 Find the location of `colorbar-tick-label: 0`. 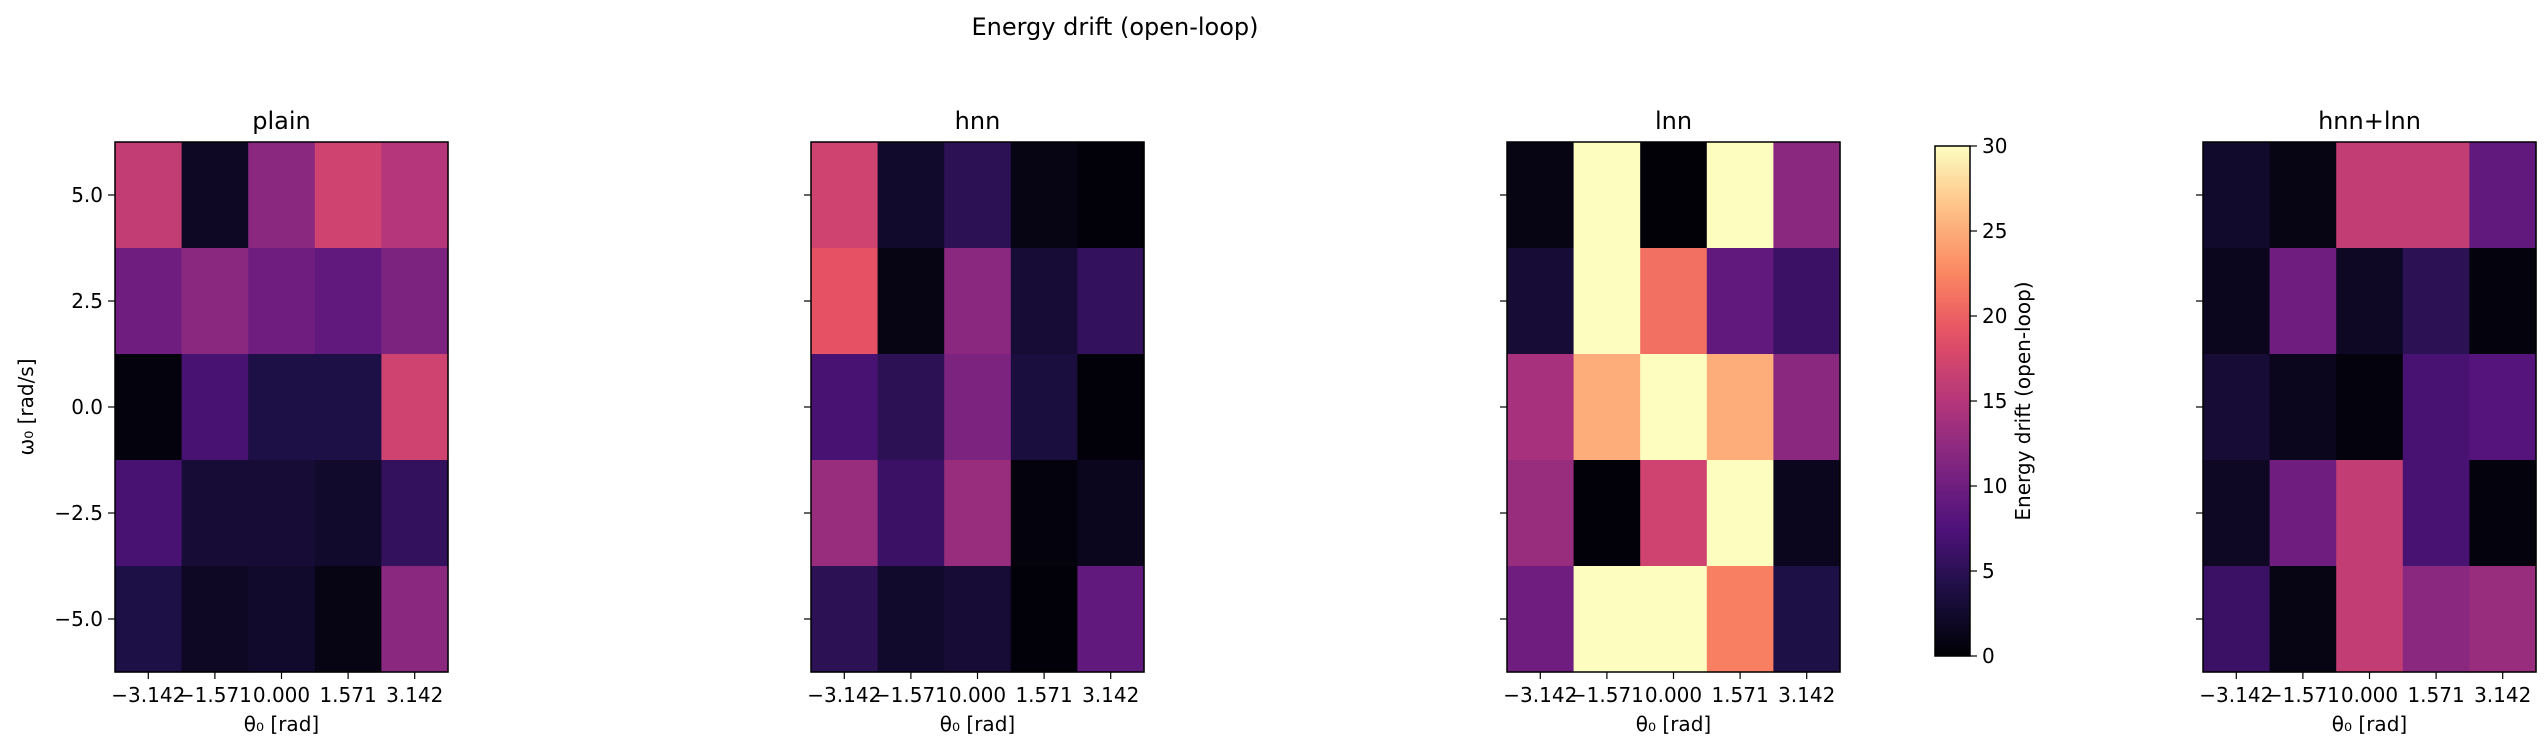

colorbar-tick-label: 0 is located at coordinates (1988, 656).